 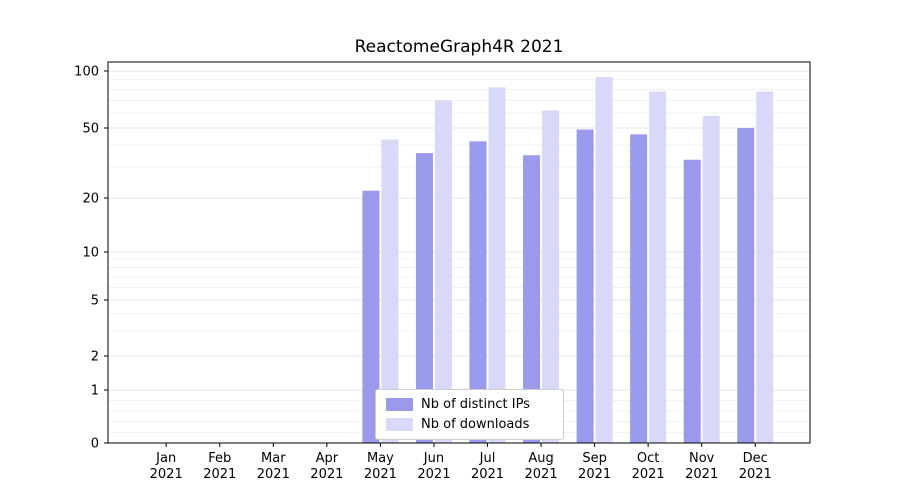 What do you see at coordinates (475, 404) in the screenshot?
I see `legend-label-distinct-ips: Nb of distinct IPs` at bounding box center [475, 404].